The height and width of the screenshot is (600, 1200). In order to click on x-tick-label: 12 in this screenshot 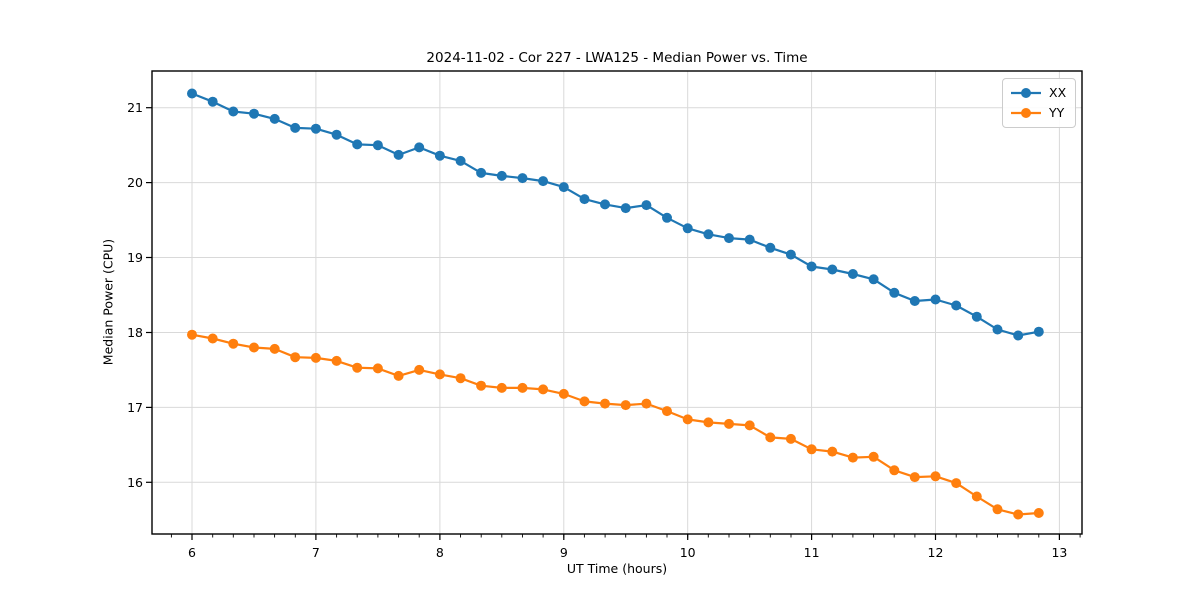, I will do `click(936, 552)`.